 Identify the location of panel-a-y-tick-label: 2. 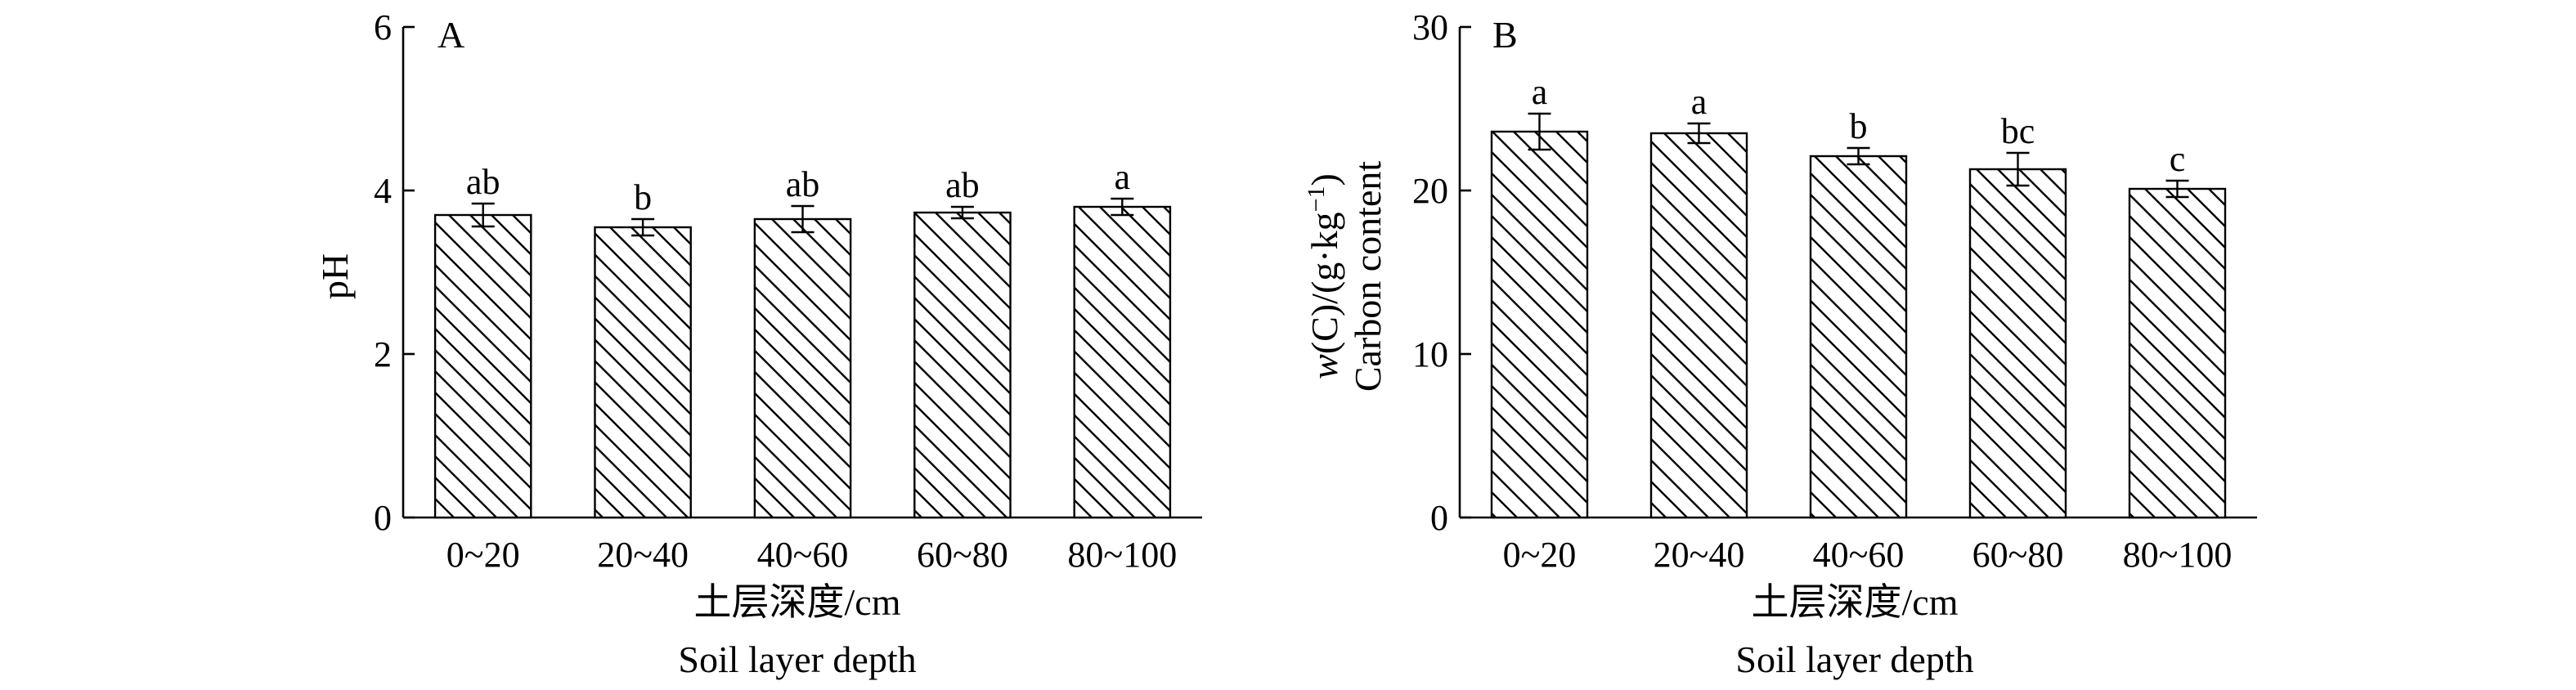
(383, 354).